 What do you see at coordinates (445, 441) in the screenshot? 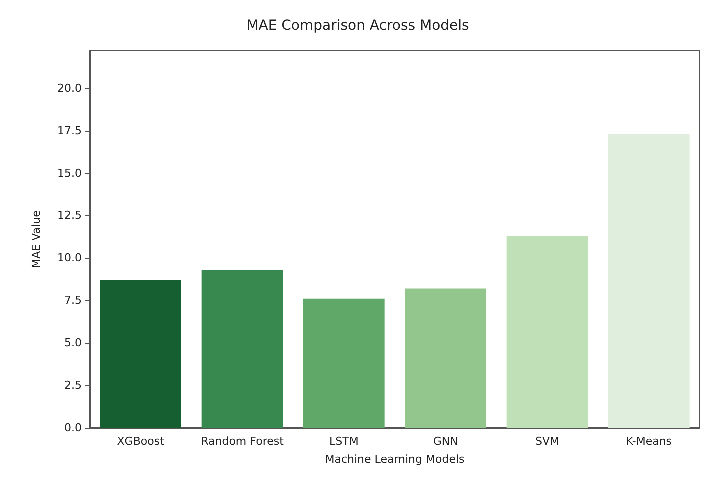
I see `x-tick-label: GNN` at bounding box center [445, 441].